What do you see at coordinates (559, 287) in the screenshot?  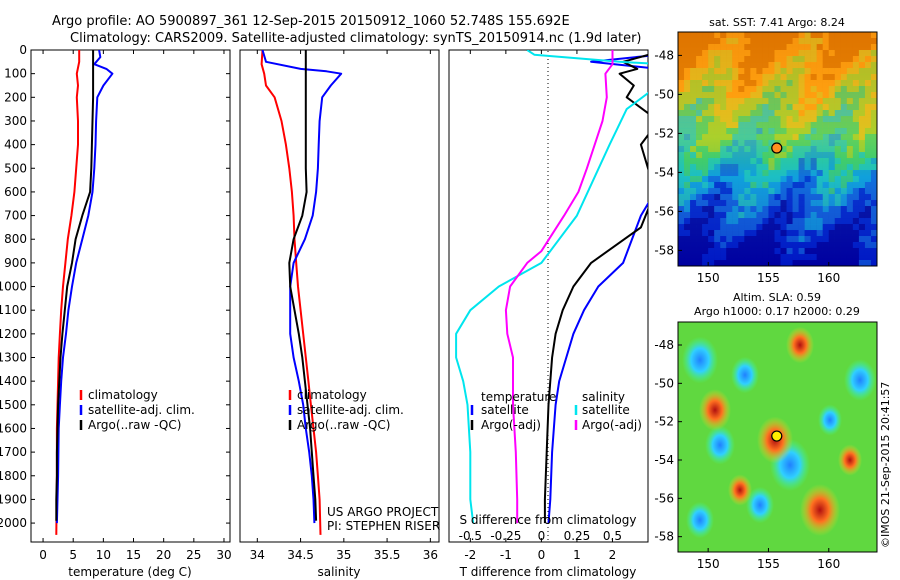 I see `series-line-argo-adj-` at bounding box center [559, 287].